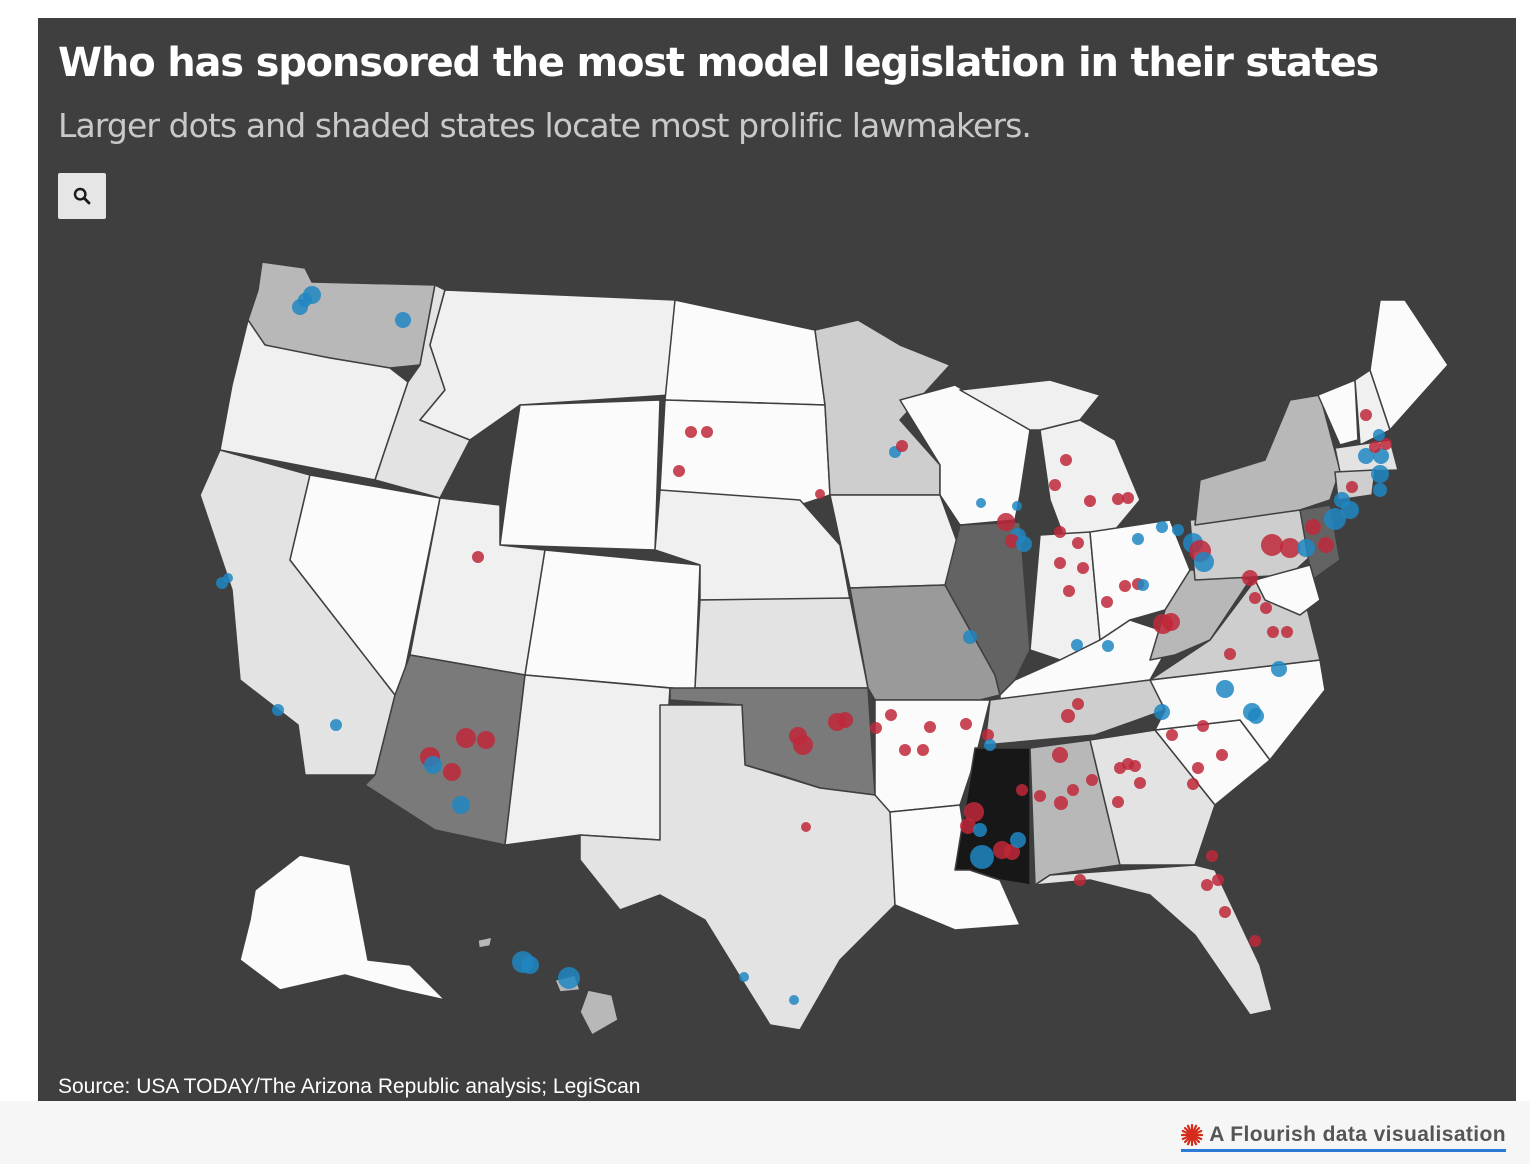 Image resolution: width=1530 pixels, height=1164 pixels. What do you see at coordinates (895, 541) in the screenshot?
I see `state-iowa` at bounding box center [895, 541].